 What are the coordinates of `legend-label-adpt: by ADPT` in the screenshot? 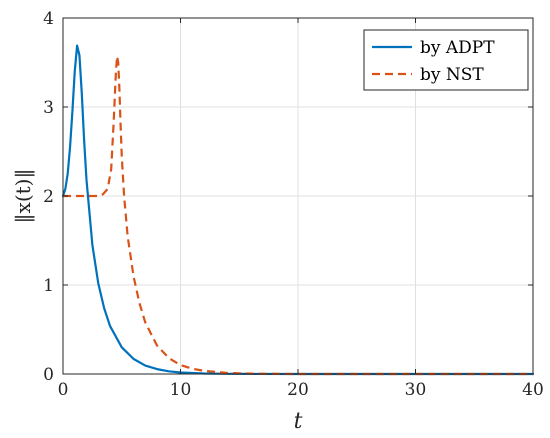 It's located at (457, 48).